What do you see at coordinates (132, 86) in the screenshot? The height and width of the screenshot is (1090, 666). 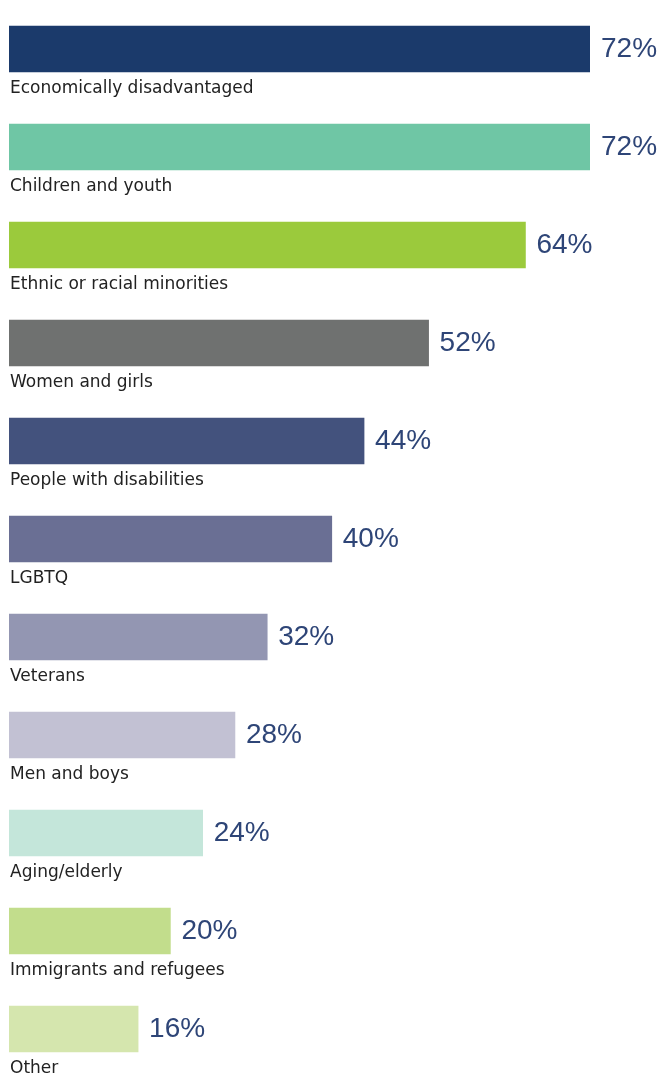 I see `y-tick-label: Economically disadvantaged` at bounding box center [132, 86].